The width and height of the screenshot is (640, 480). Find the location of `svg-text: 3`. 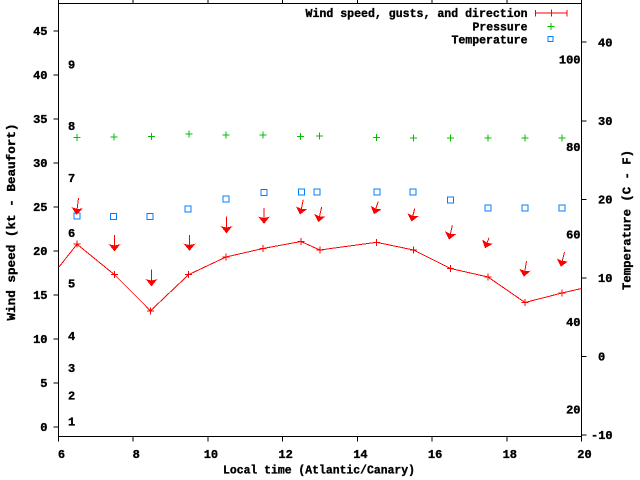

svg-text: 3 is located at coordinates (71, 369).